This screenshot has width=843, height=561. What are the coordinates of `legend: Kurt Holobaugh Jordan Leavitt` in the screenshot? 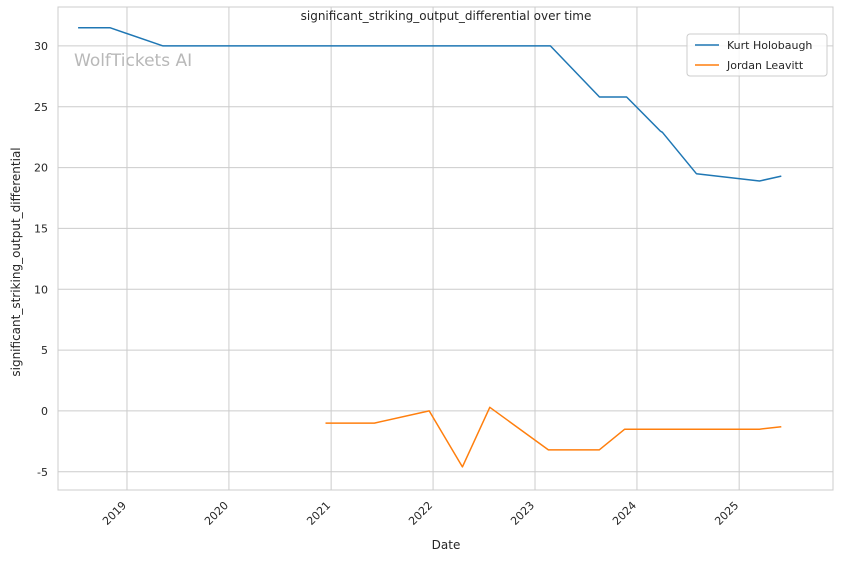 It's located at (757, 55).